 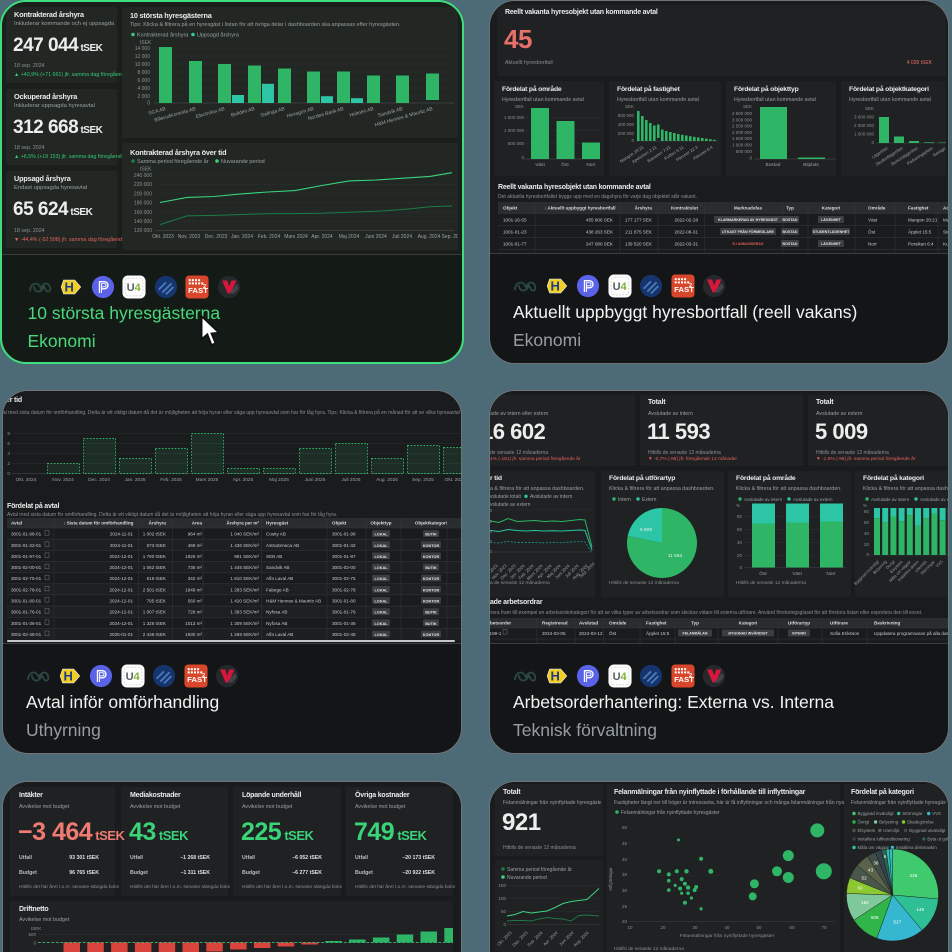 I want to click on svg-text: 438 263 SEK, so click(x=600, y=232).